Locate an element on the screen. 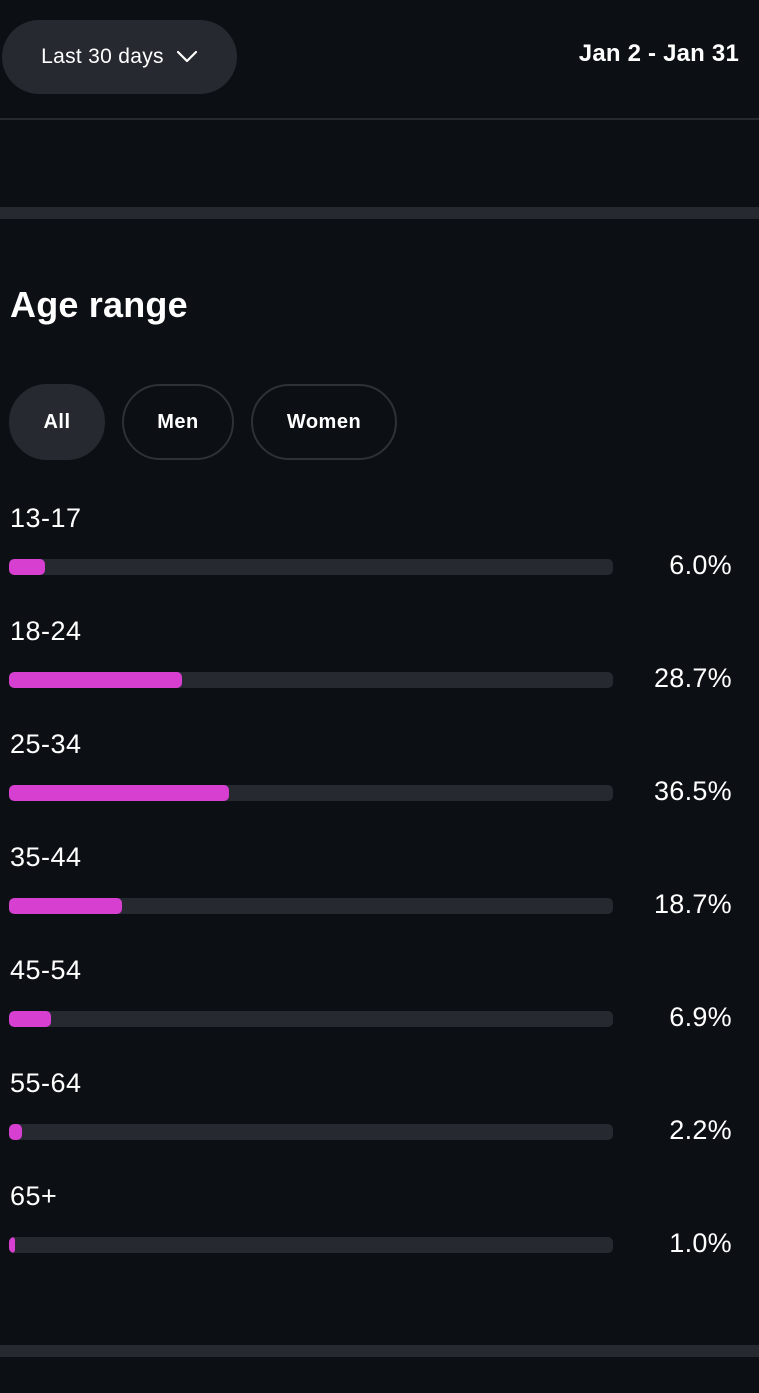 The width and height of the screenshot is (759, 1393). gender-filter-group: All Men Women is located at coordinates (203, 422).